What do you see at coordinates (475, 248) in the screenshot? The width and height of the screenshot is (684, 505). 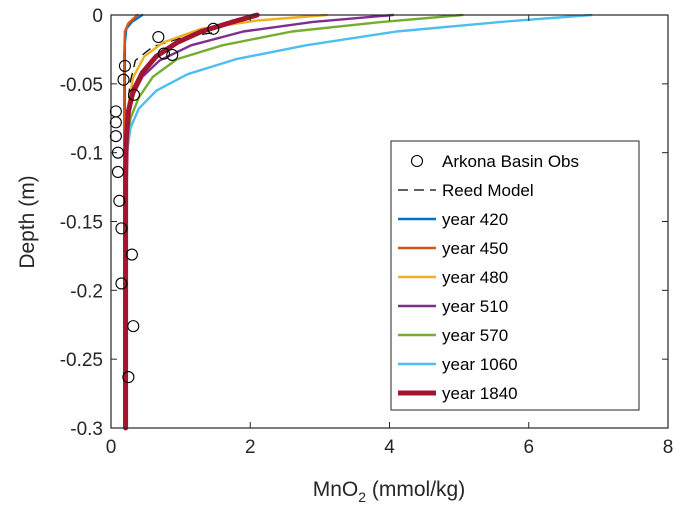 I see `legend-label: year 450` at bounding box center [475, 248].